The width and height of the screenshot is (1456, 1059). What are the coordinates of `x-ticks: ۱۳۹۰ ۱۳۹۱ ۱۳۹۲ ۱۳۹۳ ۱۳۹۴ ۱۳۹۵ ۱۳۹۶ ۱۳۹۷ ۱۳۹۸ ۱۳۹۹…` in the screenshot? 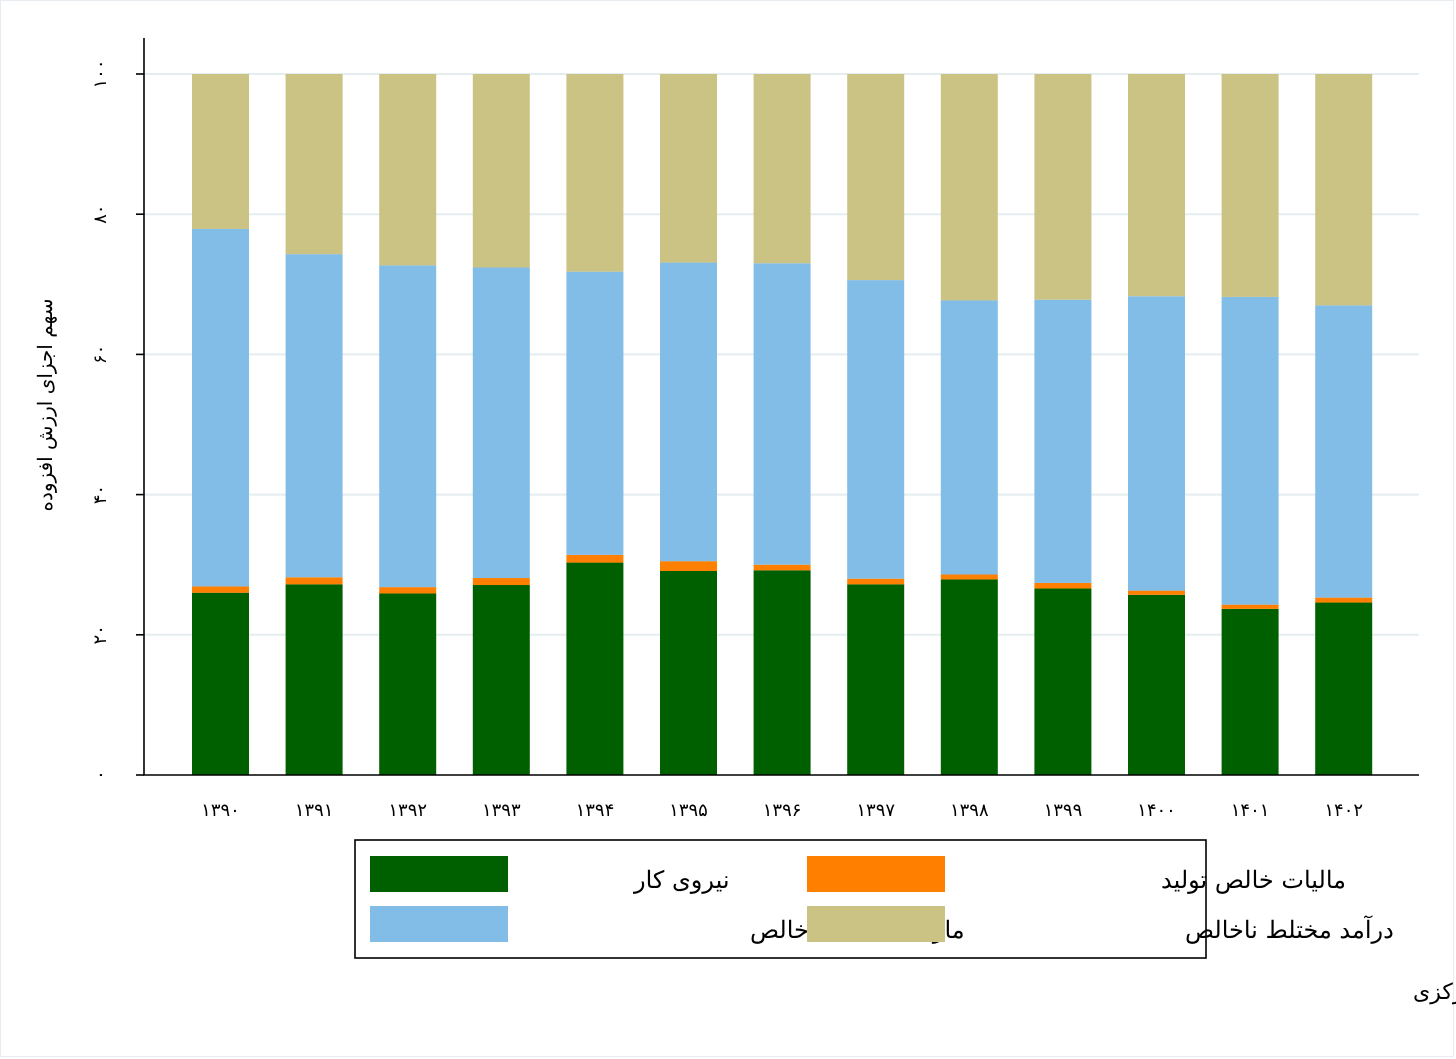 It's located at (782, 810).